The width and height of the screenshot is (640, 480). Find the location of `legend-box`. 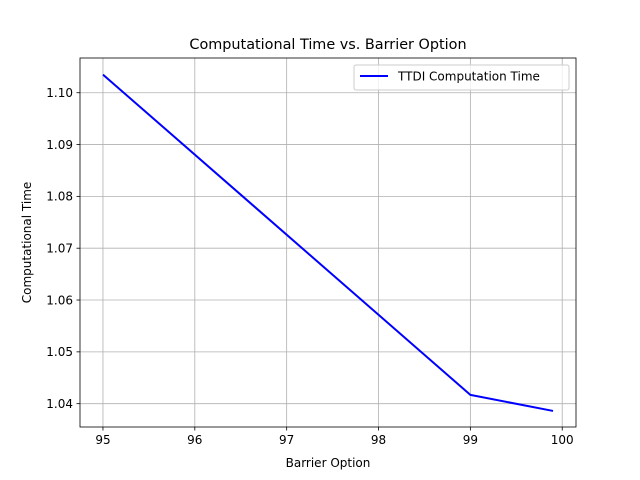

legend-box is located at coordinates (461, 77).